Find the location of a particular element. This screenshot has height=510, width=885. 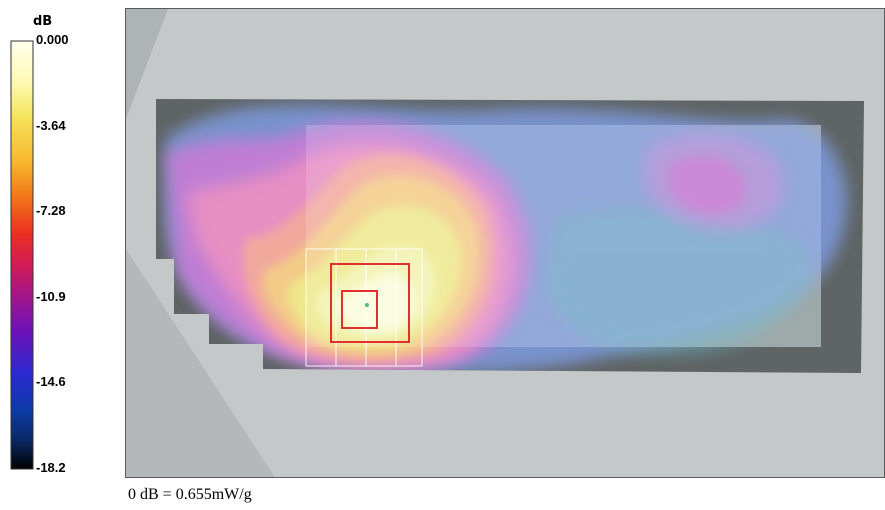

colorbar-tick-label: -14.6 is located at coordinates (51, 382).